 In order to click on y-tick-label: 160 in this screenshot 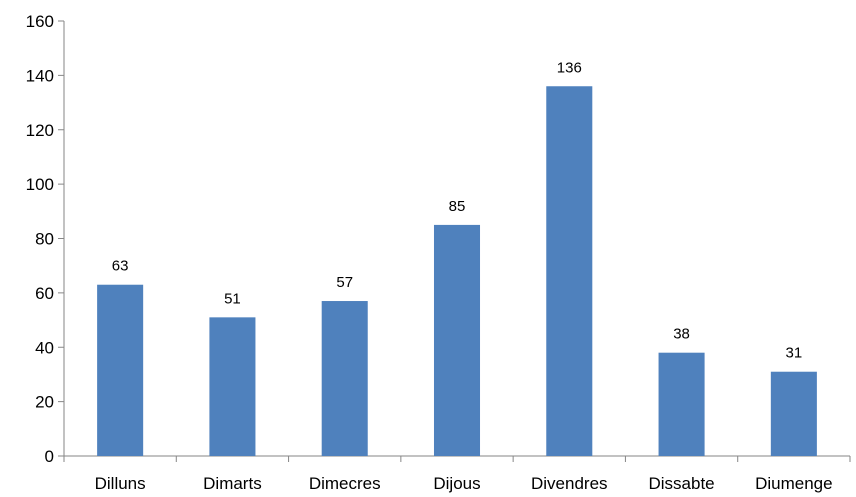, I will do `click(40, 21)`.